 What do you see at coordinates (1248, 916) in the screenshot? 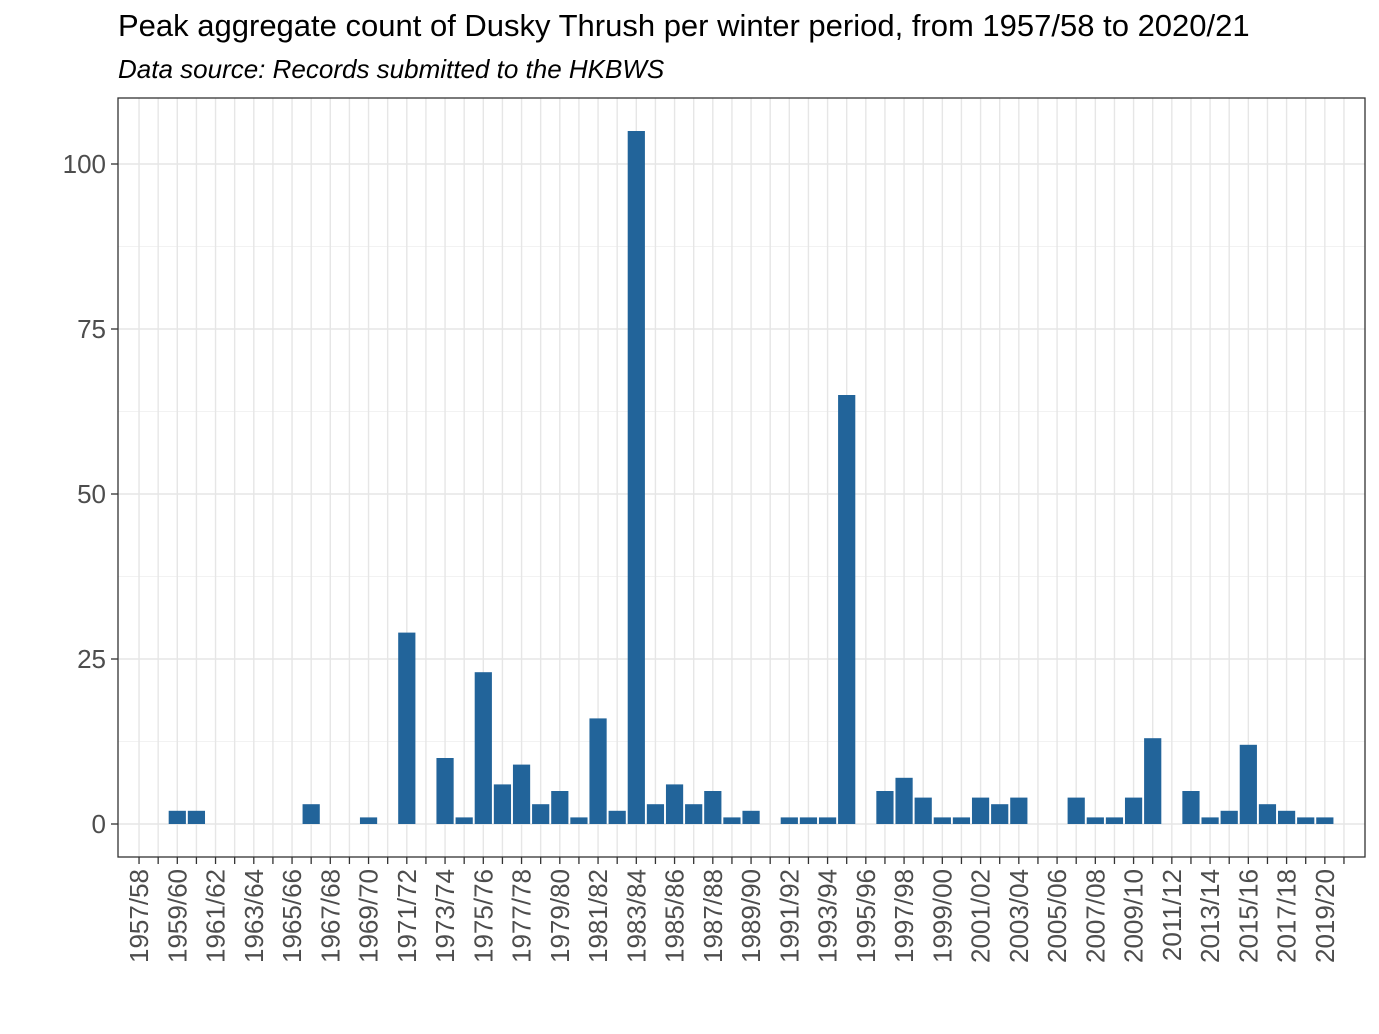
I see `x-tick-label: 2015/16` at bounding box center [1248, 916].